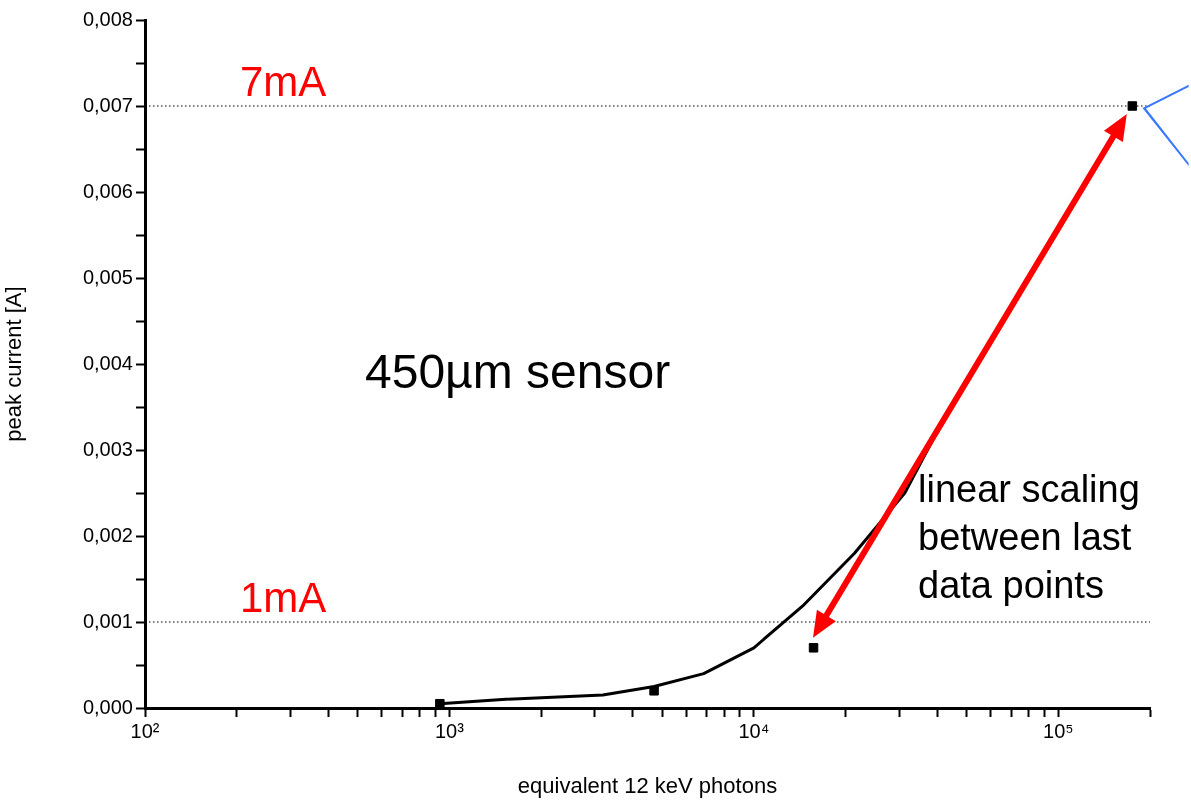 The image size is (1191, 802). I want to click on x-axis-title: equivalent 12 keV photons, so click(647, 785).